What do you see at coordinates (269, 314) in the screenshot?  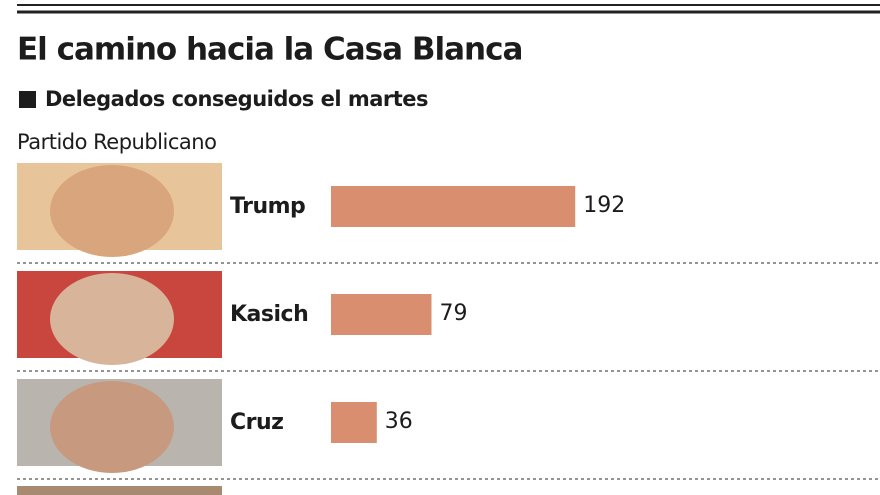 I see `category-label: Kasich` at bounding box center [269, 314].